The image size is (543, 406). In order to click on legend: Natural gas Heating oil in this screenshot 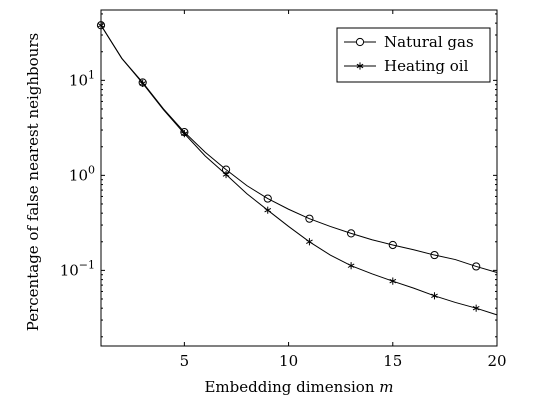, I will do `click(413, 55)`.